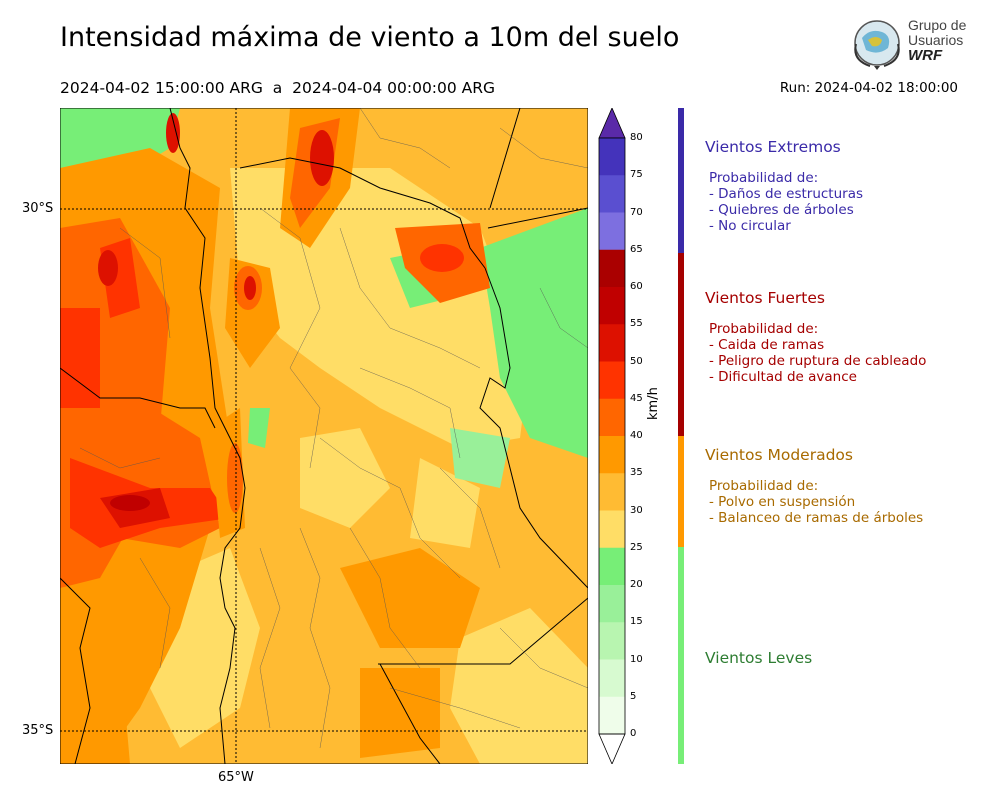  Describe the element at coordinates (850, 658) in the screenshot. I see `category-leves: Vientos Leves` at that location.